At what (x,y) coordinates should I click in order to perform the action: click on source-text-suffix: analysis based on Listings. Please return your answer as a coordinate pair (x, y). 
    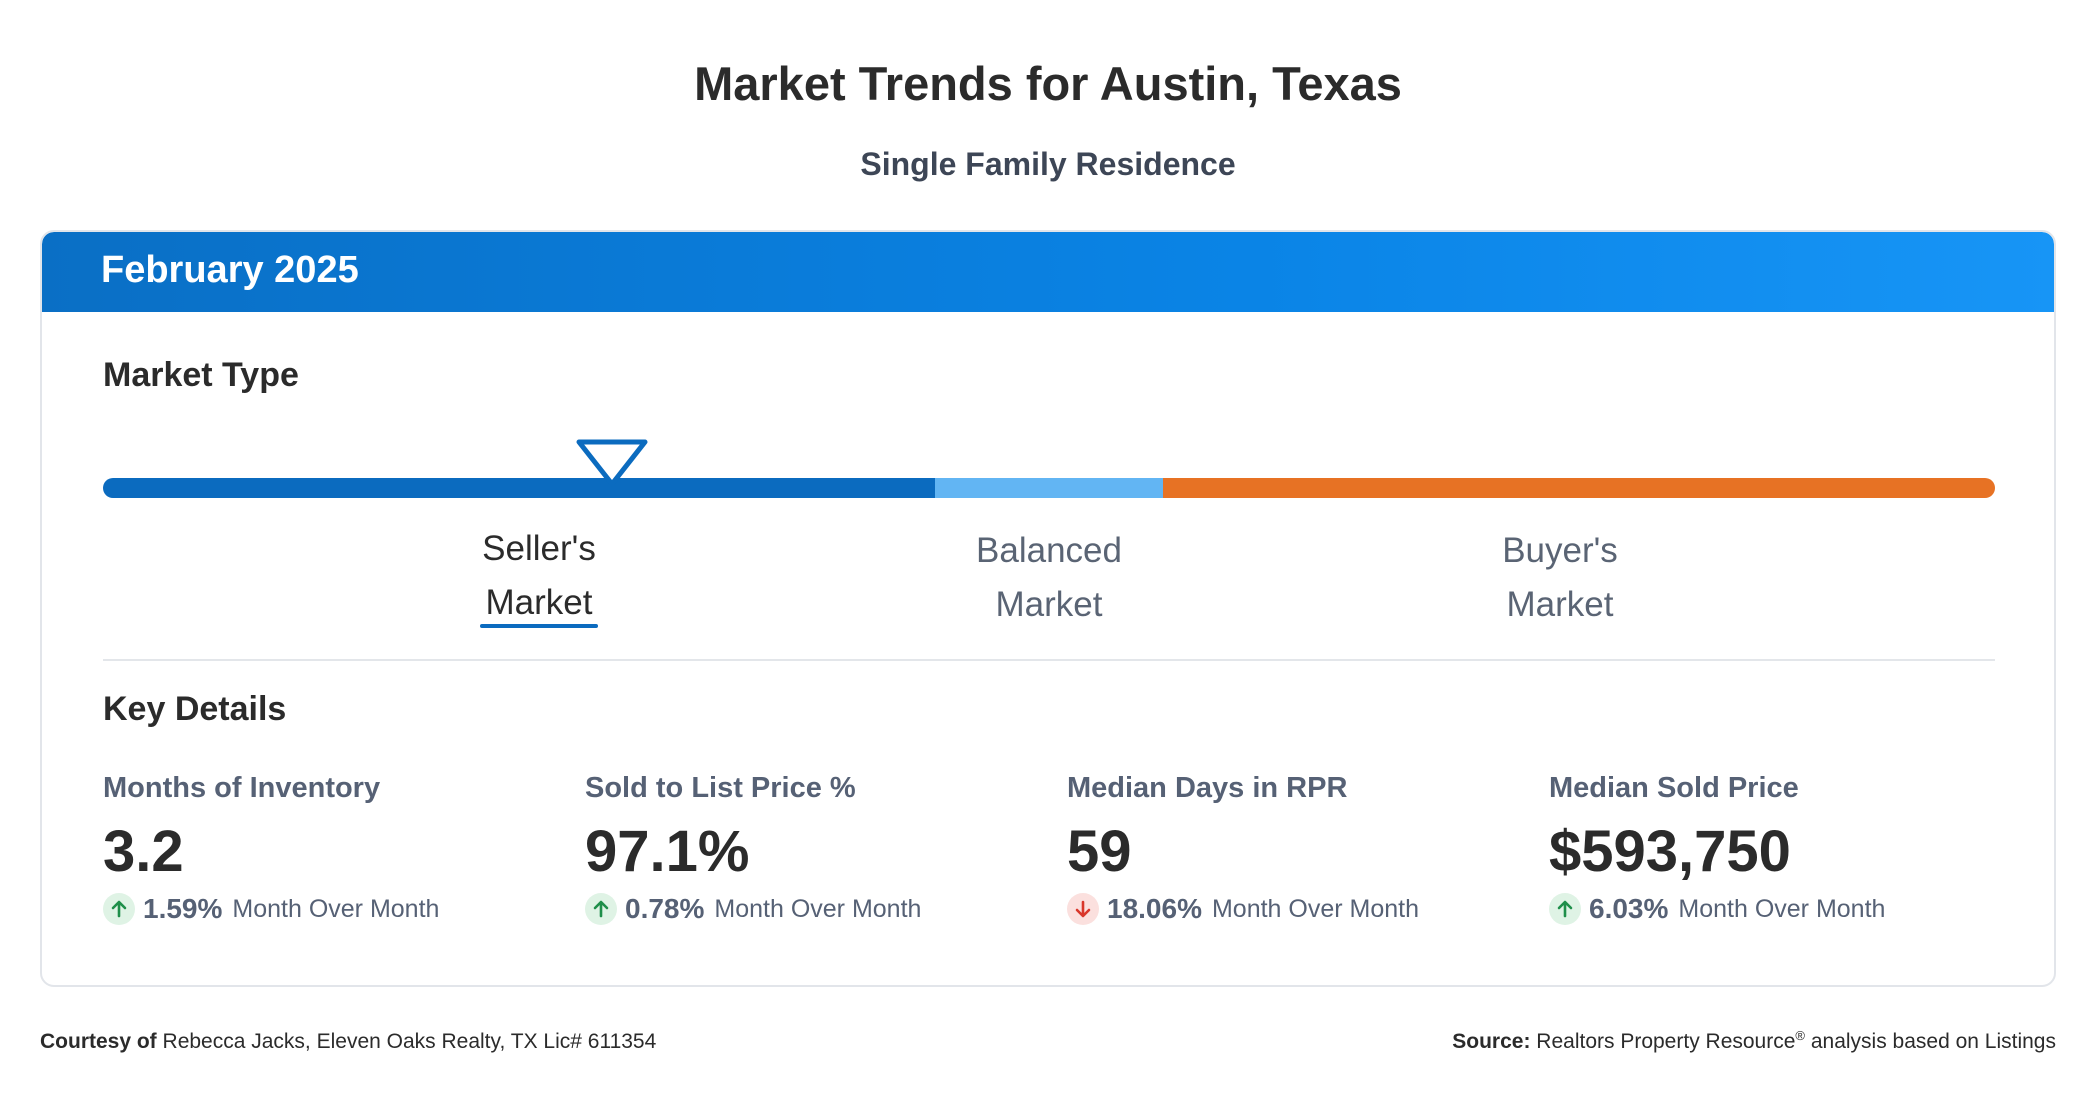
    Looking at the image, I should click on (1930, 1041).